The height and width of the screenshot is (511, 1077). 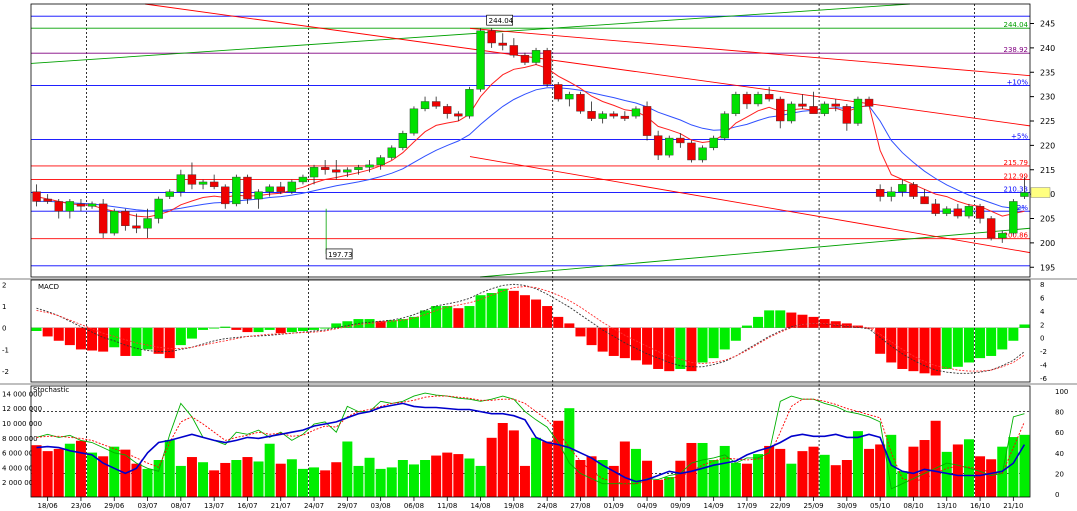 What do you see at coordinates (1040, 192) in the screenshot?
I see `last-price-tag` at bounding box center [1040, 192].